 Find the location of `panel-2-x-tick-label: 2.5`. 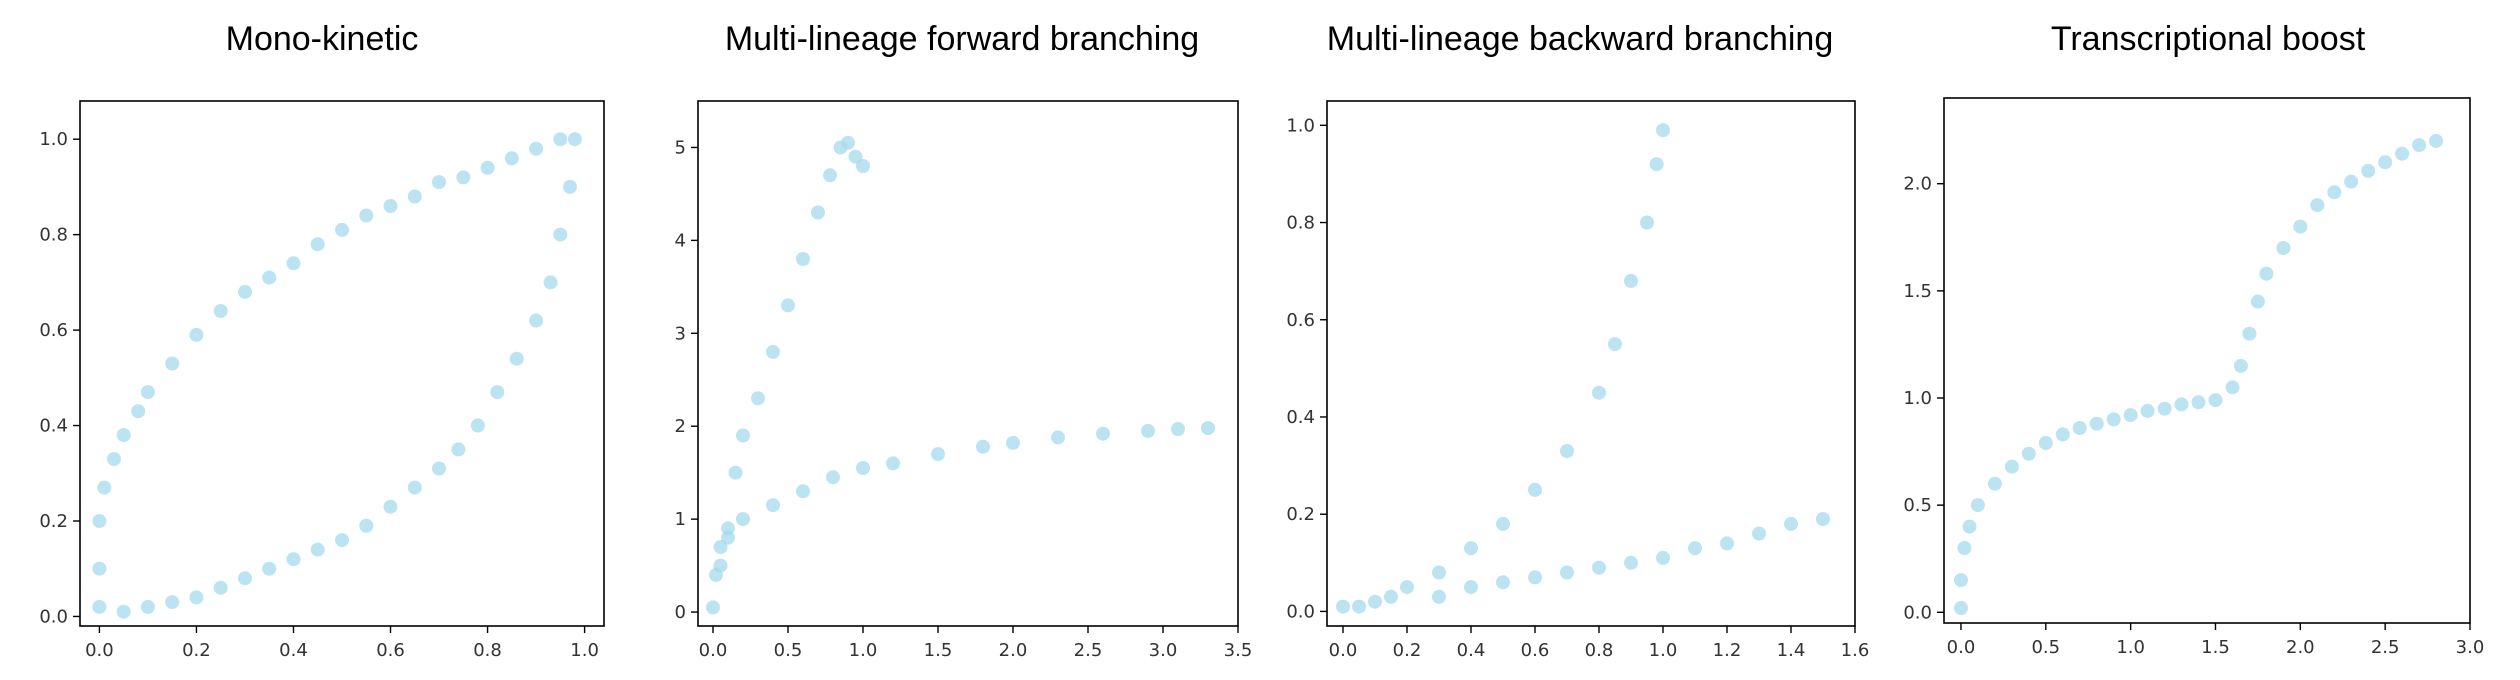

panel-2-x-tick-label: 2.5 is located at coordinates (1088, 650).